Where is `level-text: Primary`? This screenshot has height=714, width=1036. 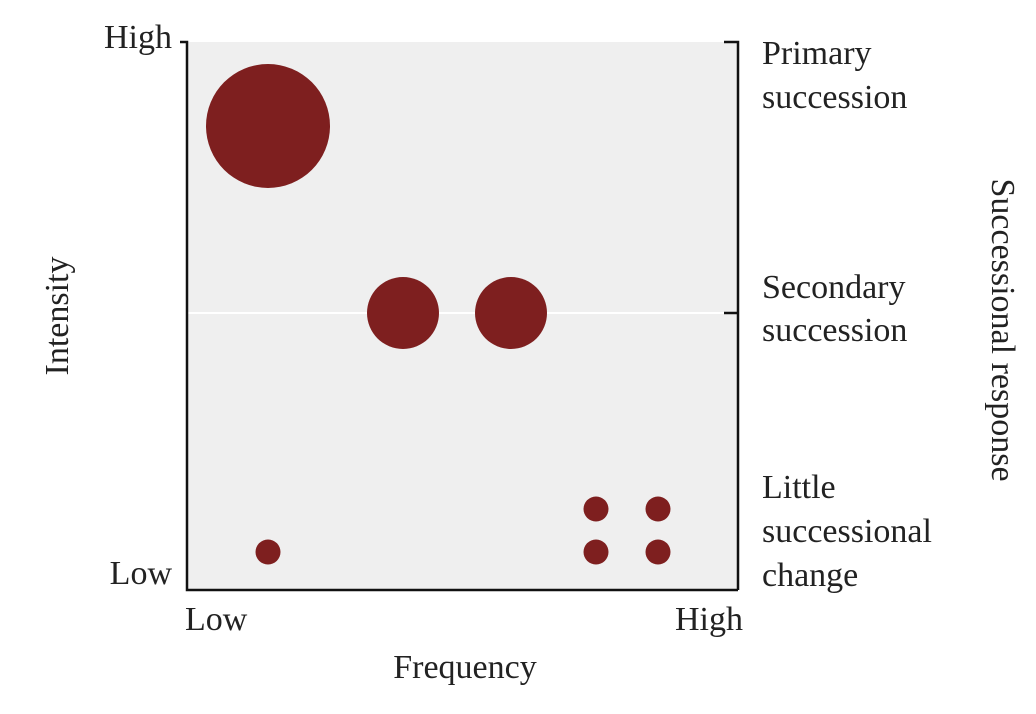
level-text: Primary is located at coordinates (817, 53).